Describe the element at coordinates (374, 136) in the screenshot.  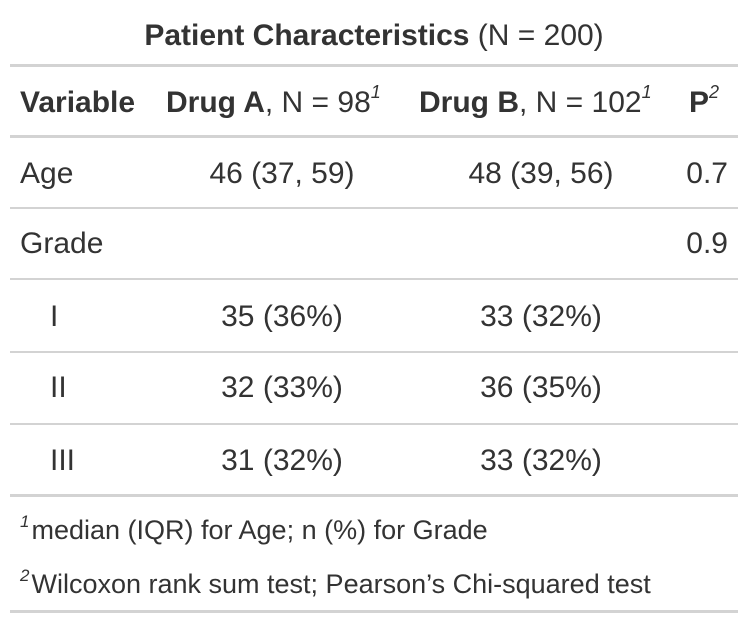
I see `header-rule` at that location.